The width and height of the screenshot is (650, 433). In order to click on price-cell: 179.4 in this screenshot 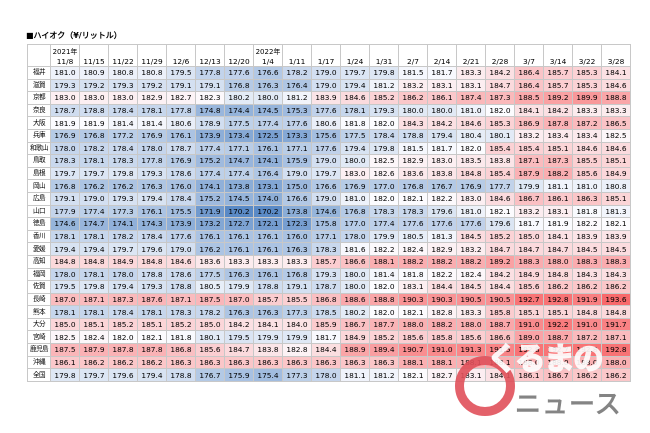, I will do `click(442, 135)`.